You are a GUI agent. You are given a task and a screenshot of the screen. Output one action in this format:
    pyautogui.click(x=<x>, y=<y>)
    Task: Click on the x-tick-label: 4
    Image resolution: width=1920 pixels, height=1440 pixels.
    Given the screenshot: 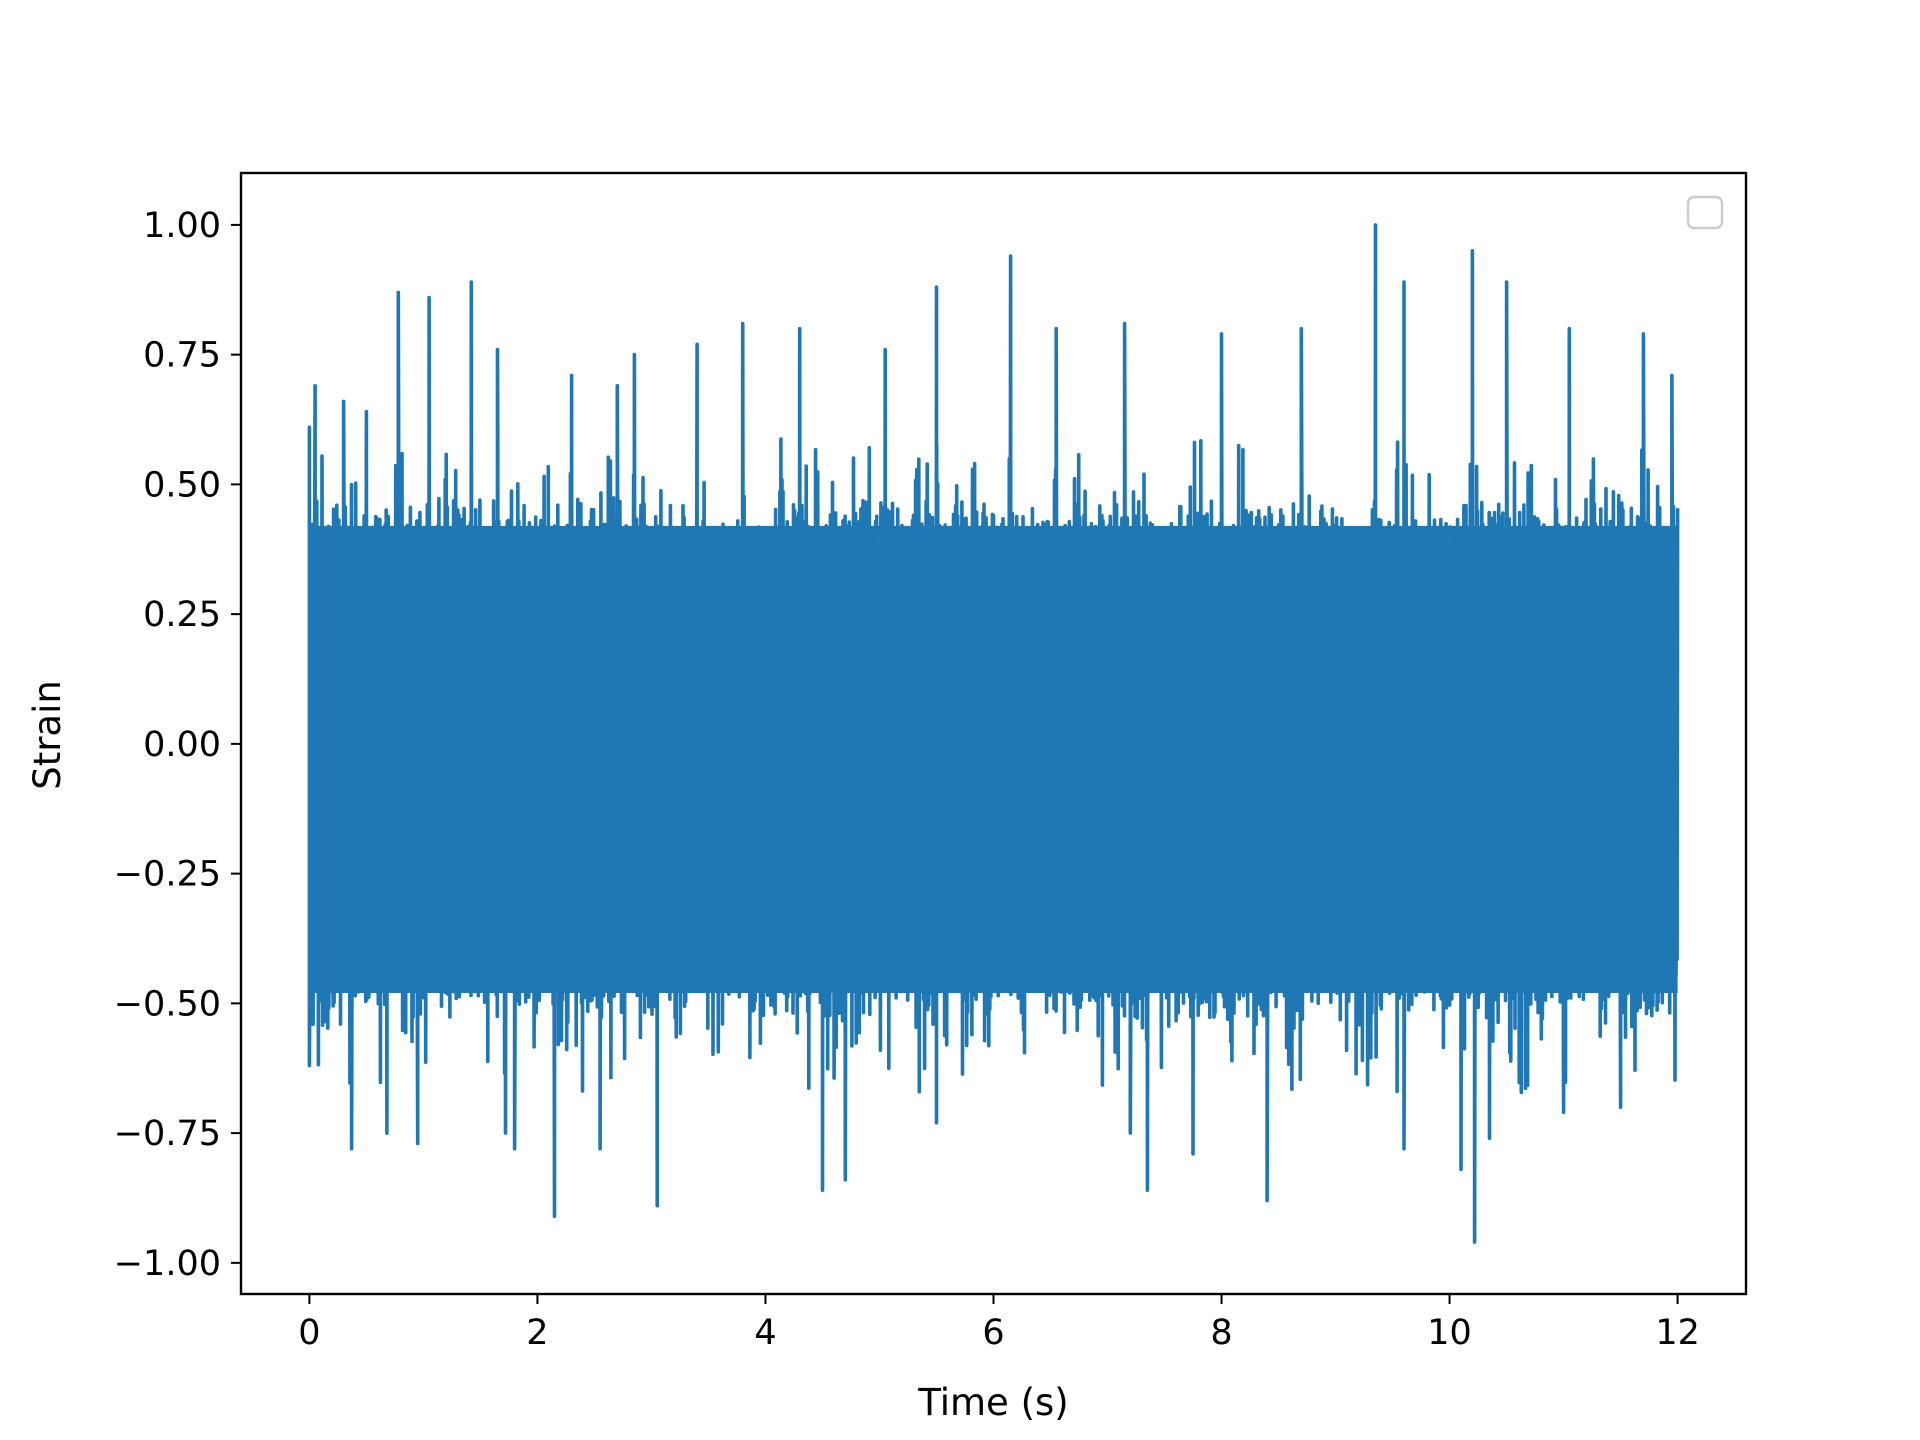 What is the action you would take?
    pyautogui.click(x=765, y=1333)
    